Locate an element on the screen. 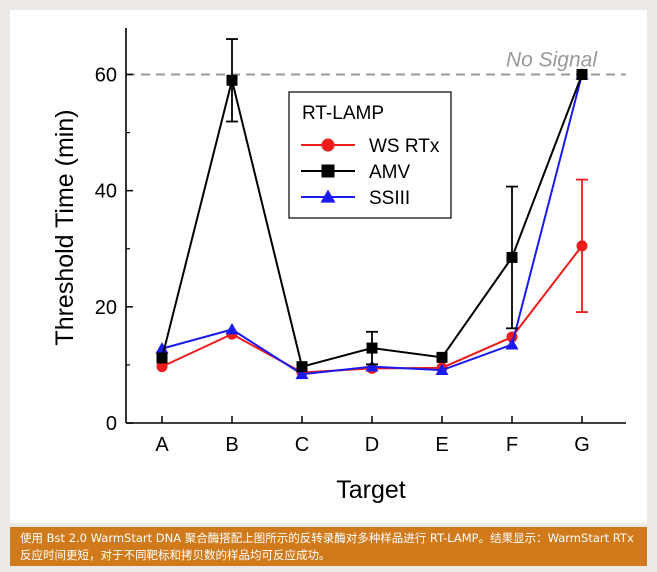 The width and height of the screenshot is (657, 572). data-point-amv-f is located at coordinates (512, 257).